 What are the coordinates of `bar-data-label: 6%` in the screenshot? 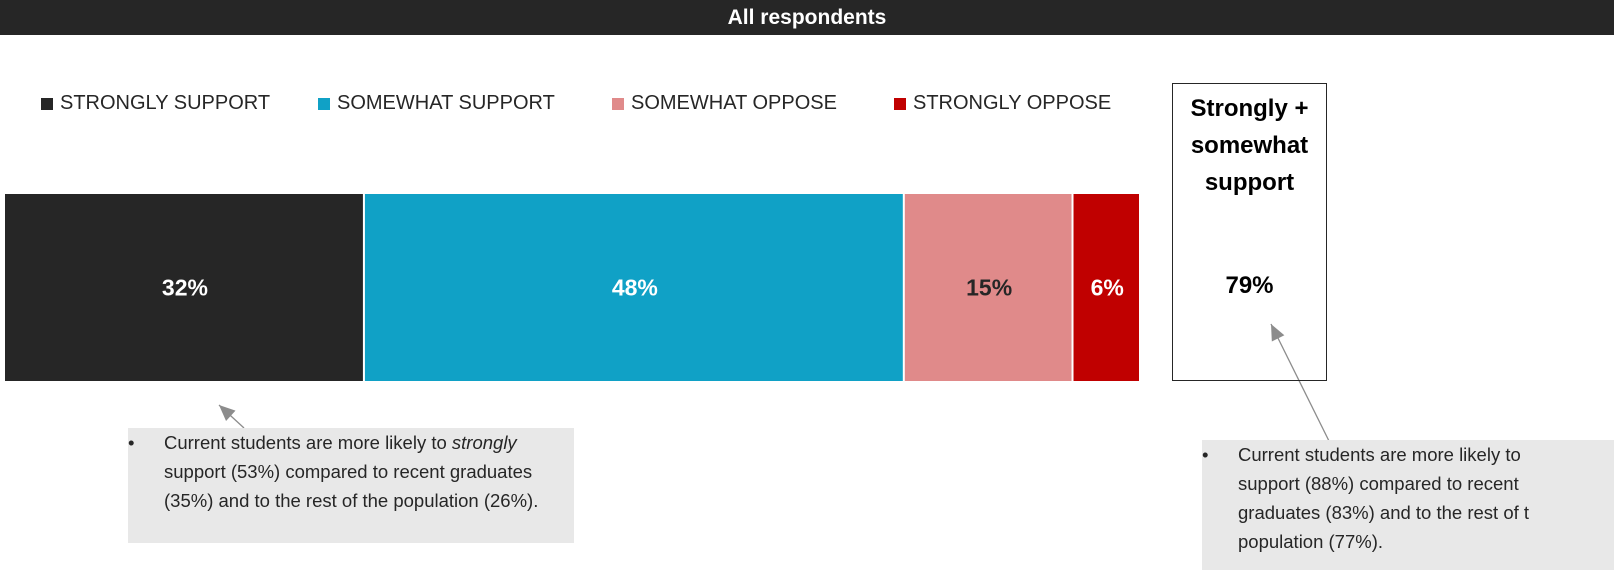 It's located at (1107, 288).